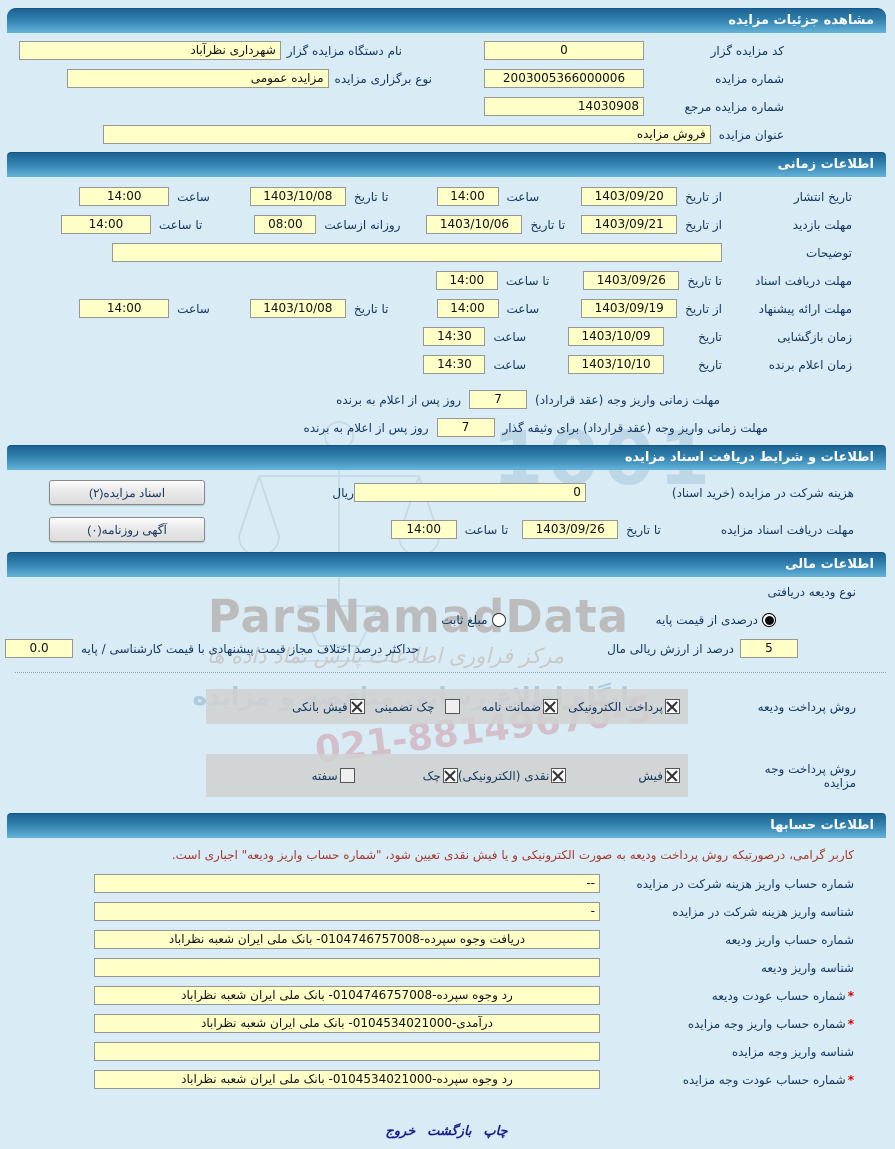 Image resolution: width=895 pixels, height=1149 pixels. I want to click on label-to-date: تا تاریخ, so click(549, 224).